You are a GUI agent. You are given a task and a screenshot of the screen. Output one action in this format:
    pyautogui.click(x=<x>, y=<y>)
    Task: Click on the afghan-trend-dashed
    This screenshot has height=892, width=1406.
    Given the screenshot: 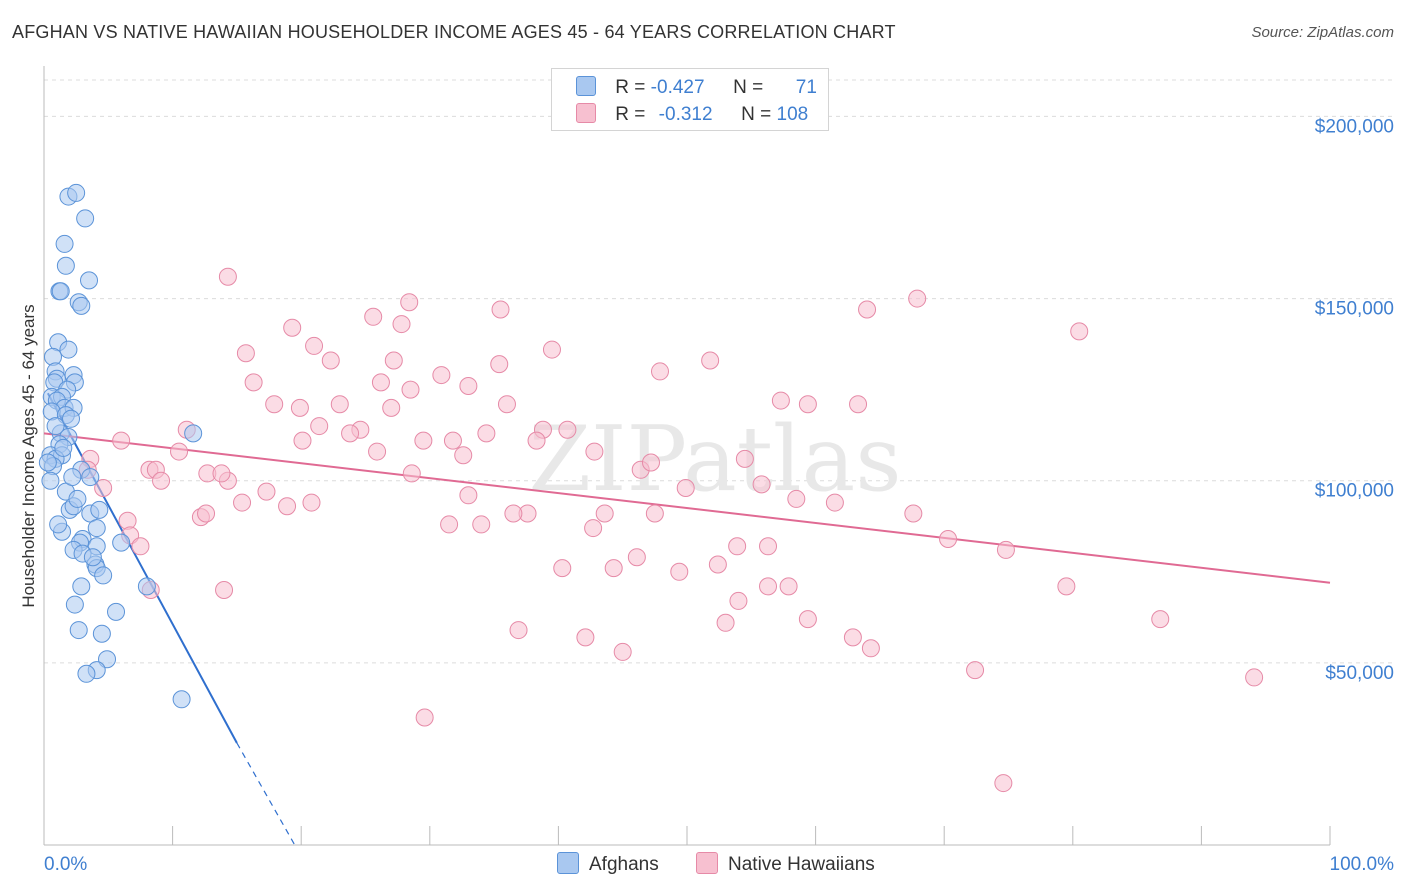 What is the action you would take?
    pyautogui.click(x=266, y=794)
    